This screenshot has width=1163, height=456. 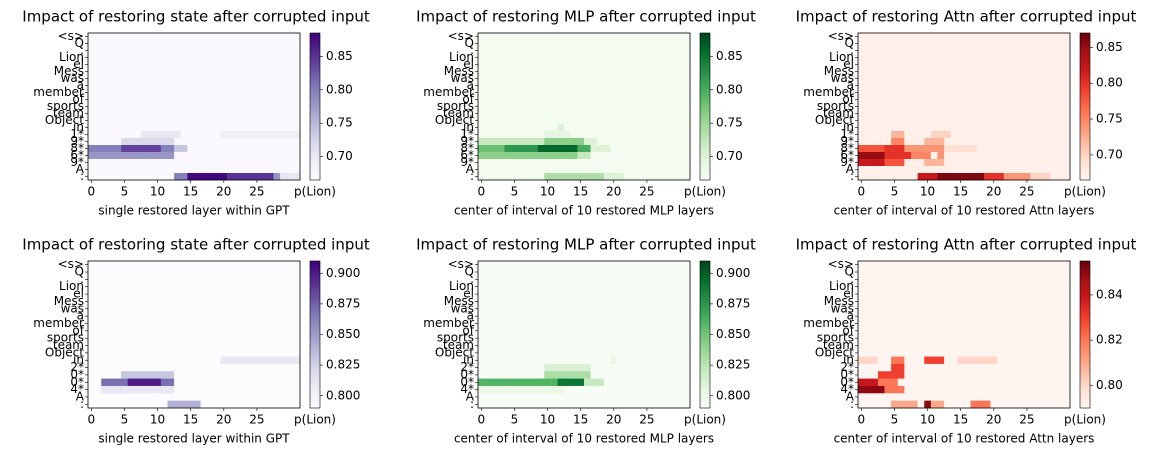 I want to click on colorbar-label: p(Lion), so click(x=1085, y=420).